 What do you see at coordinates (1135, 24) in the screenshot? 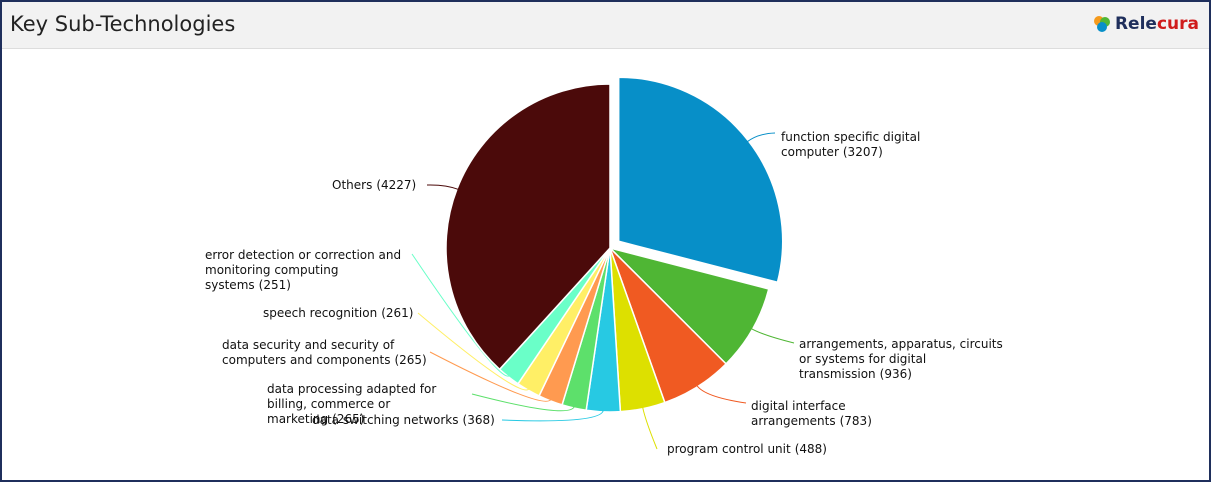
I see `logo-text: Rele` at bounding box center [1135, 24].